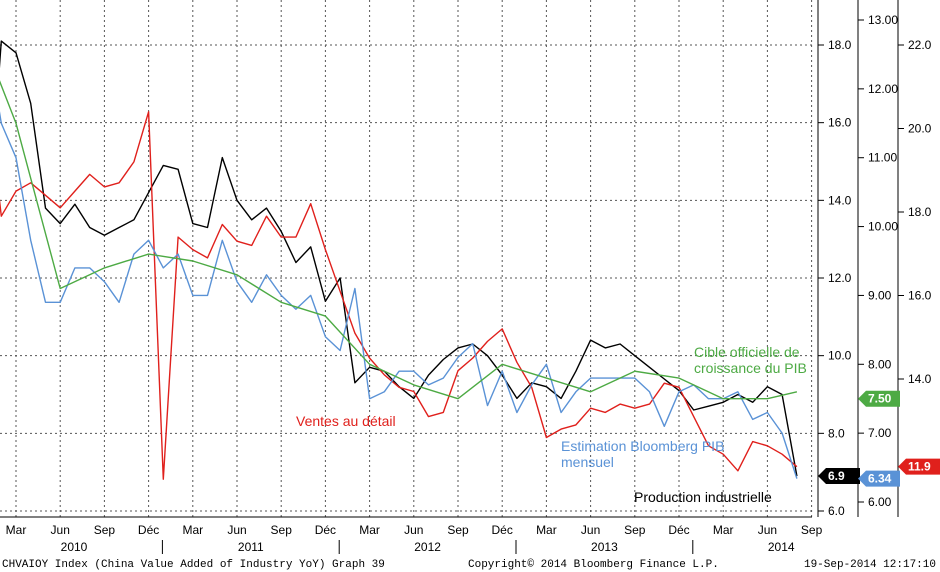  Describe the element at coordinates (251, 547) in the screenshot. I see `x-year-label: 2011` at that location.